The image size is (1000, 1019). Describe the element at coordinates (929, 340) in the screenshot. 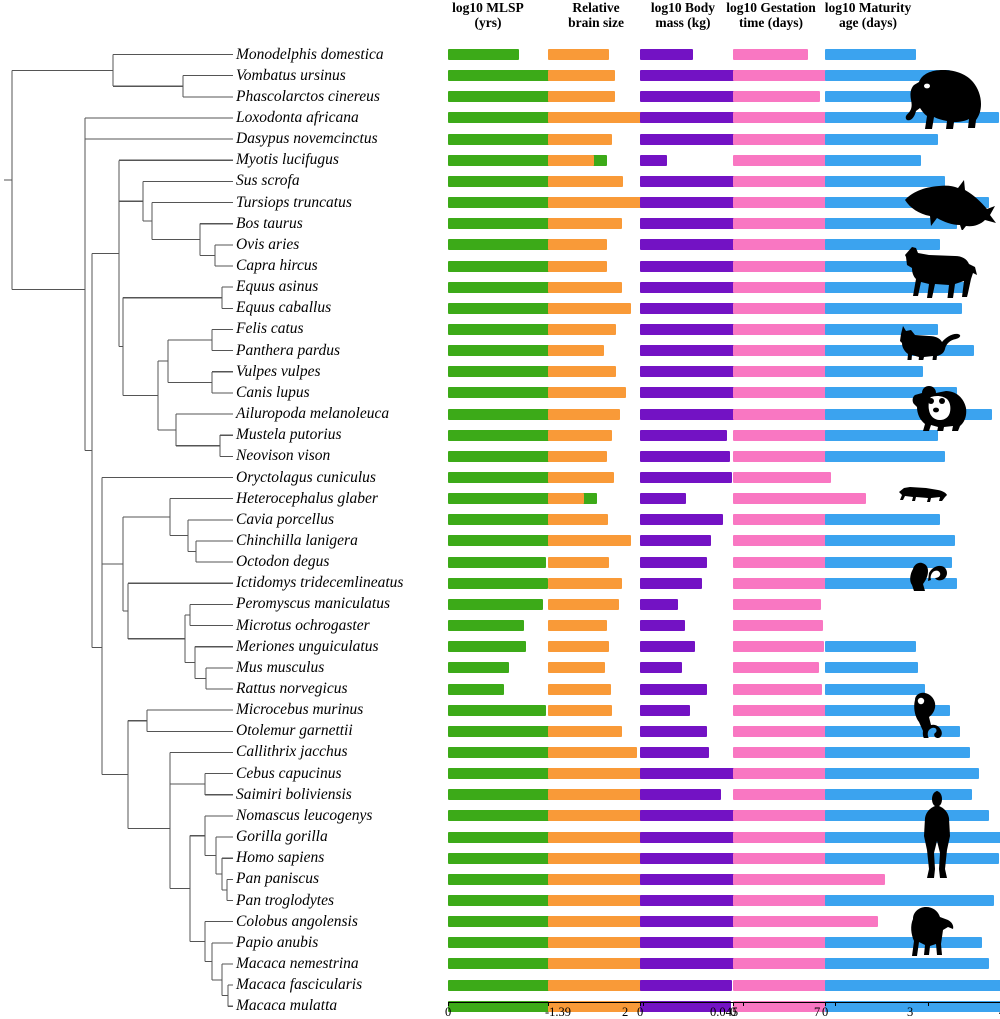

I see `cat-silhouette` at that location.